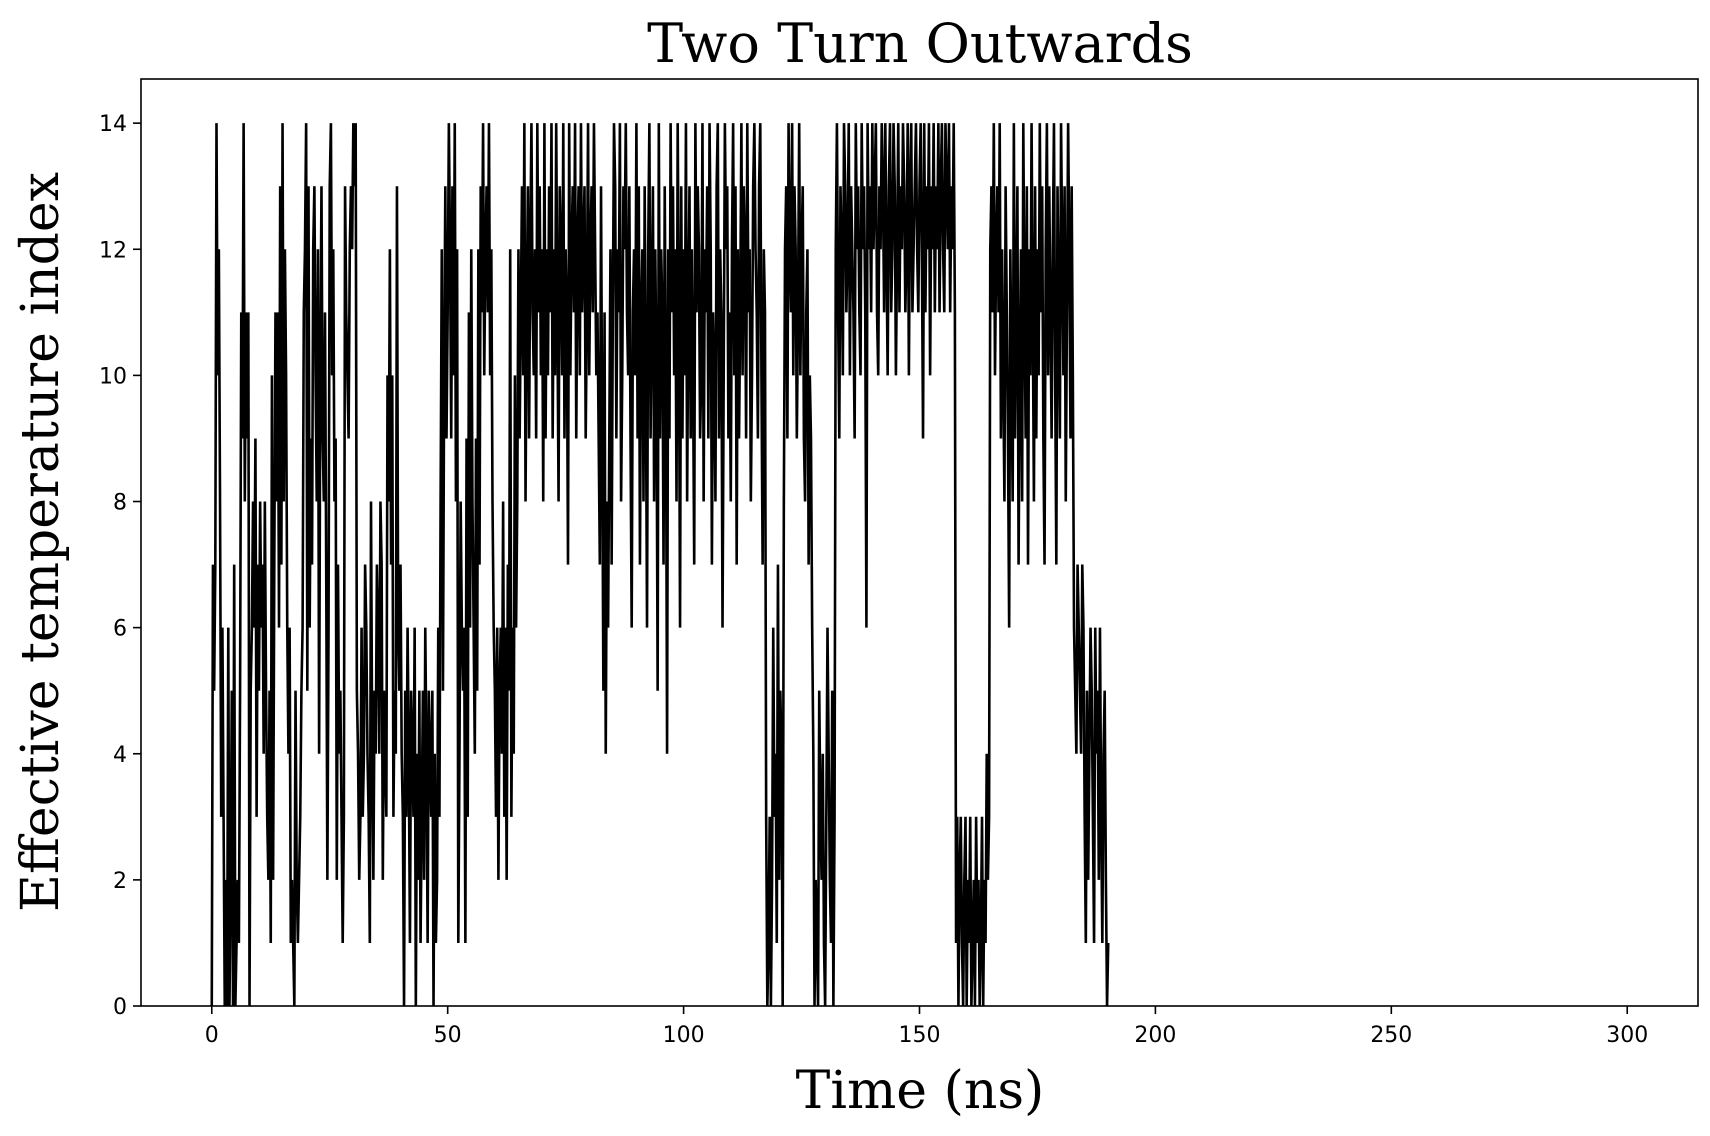  What do you see at coordinates (448, 1035) in the screenshot?
I see `x-tick-label: 50` at bounding box center [448, 1035].